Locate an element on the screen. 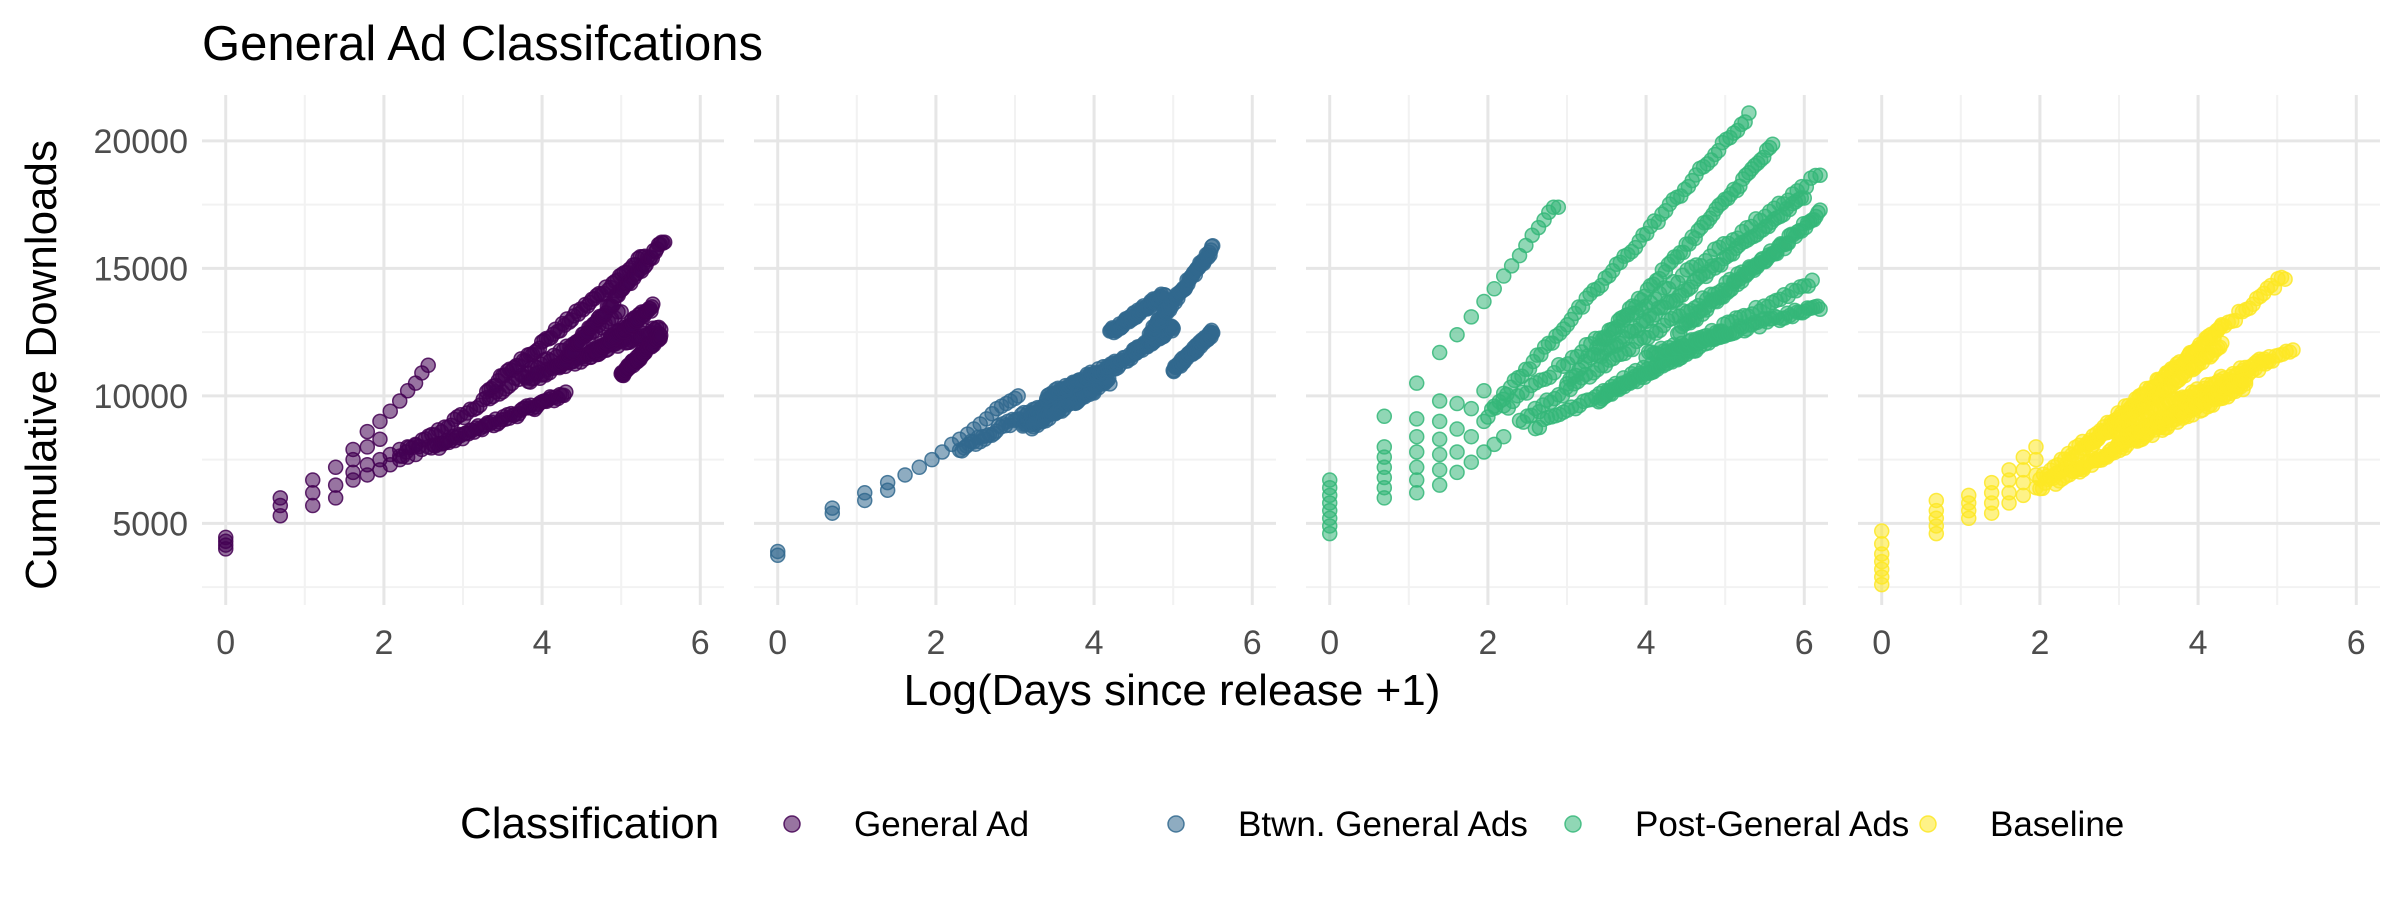 This screenshot has width=2400, height=905. chart-title: General Ad Classifcations is located at coordinates (482, 44).